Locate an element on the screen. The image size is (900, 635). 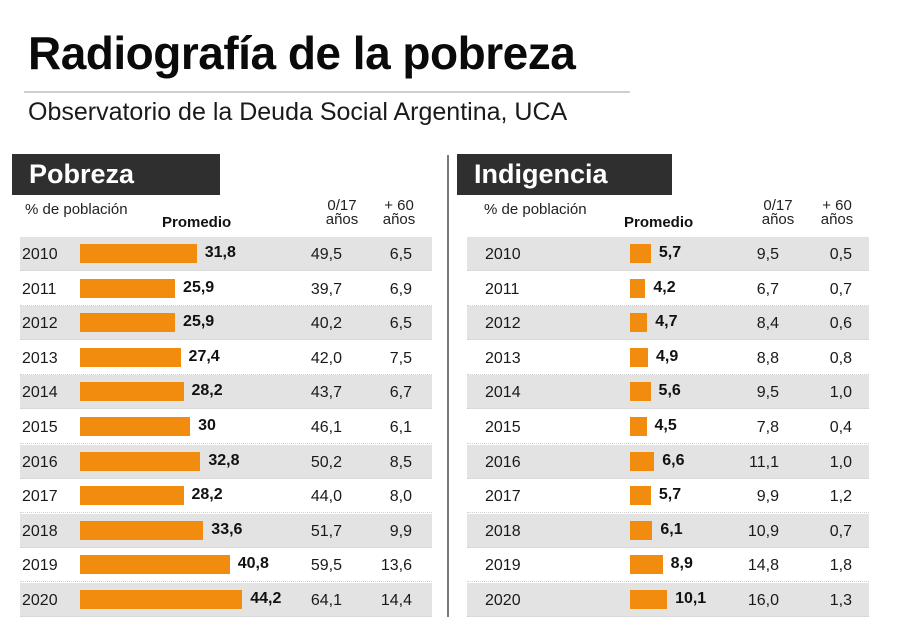
value-0-17: 64,1 is located at coordinates (326, 600).